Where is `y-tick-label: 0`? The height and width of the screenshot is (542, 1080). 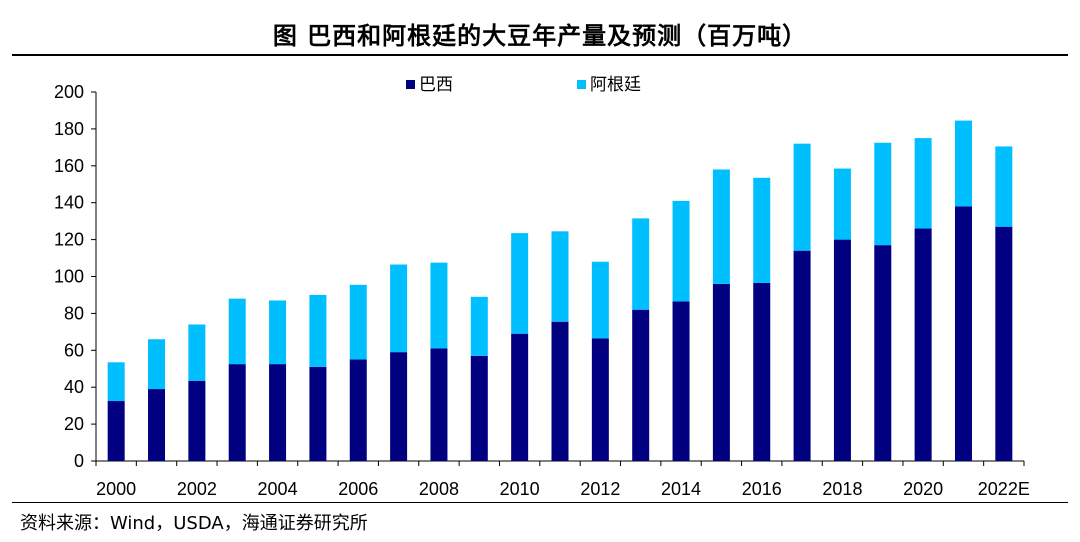
y-tick-label: 0 is located at coordinates (79, 461).